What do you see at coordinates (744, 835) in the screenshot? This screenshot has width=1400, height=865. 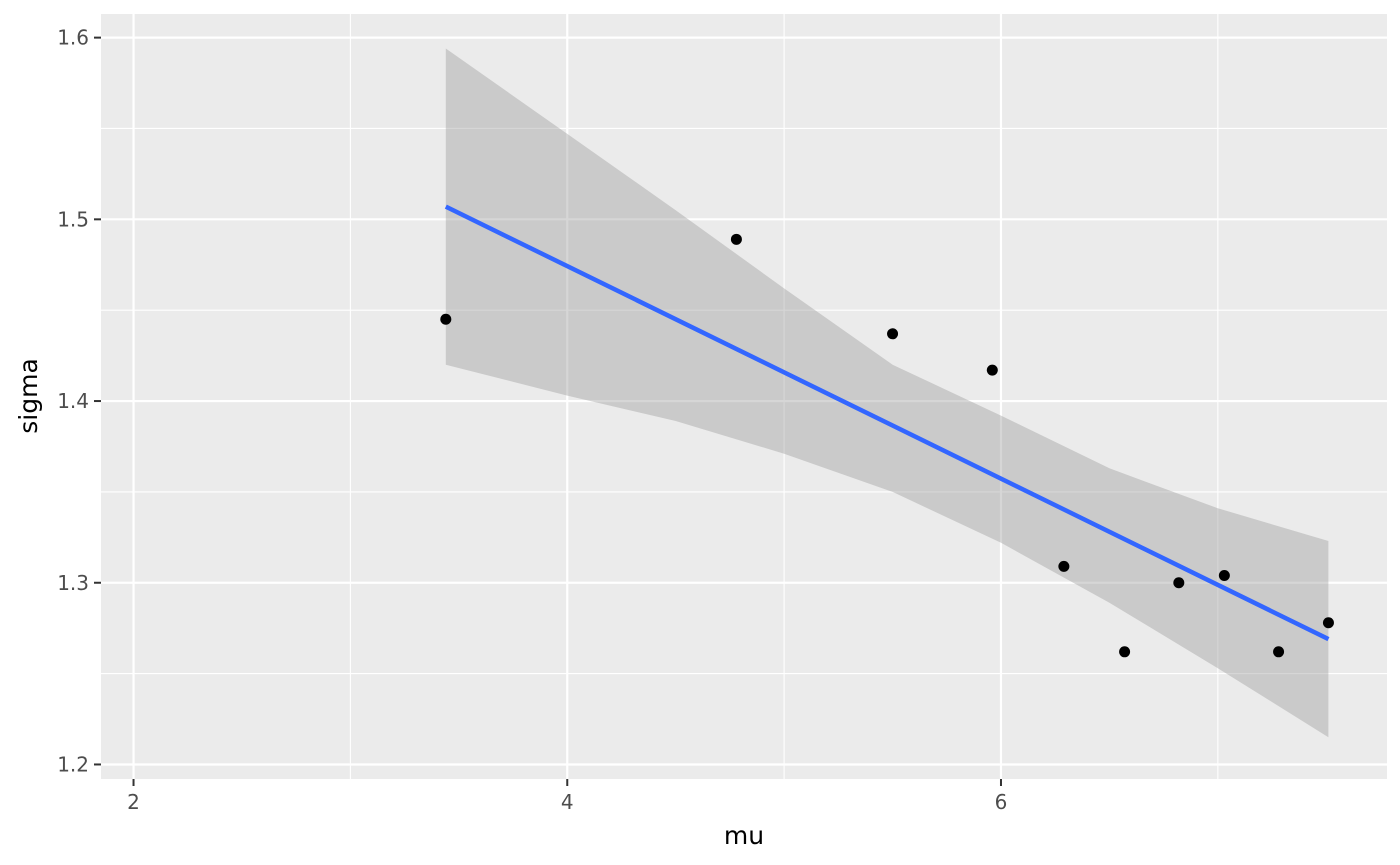 I see `x-axis-title: mu` at bounding box center [744, 835].